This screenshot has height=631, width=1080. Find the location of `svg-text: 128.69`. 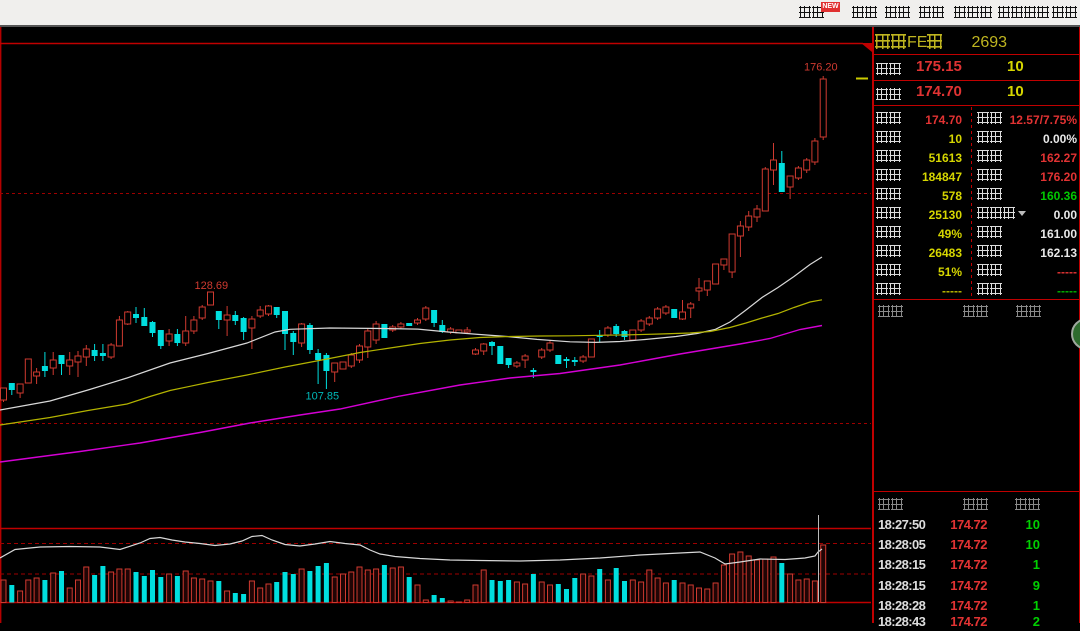

svg-text: 128.69 is located at coordinates (212, 286).